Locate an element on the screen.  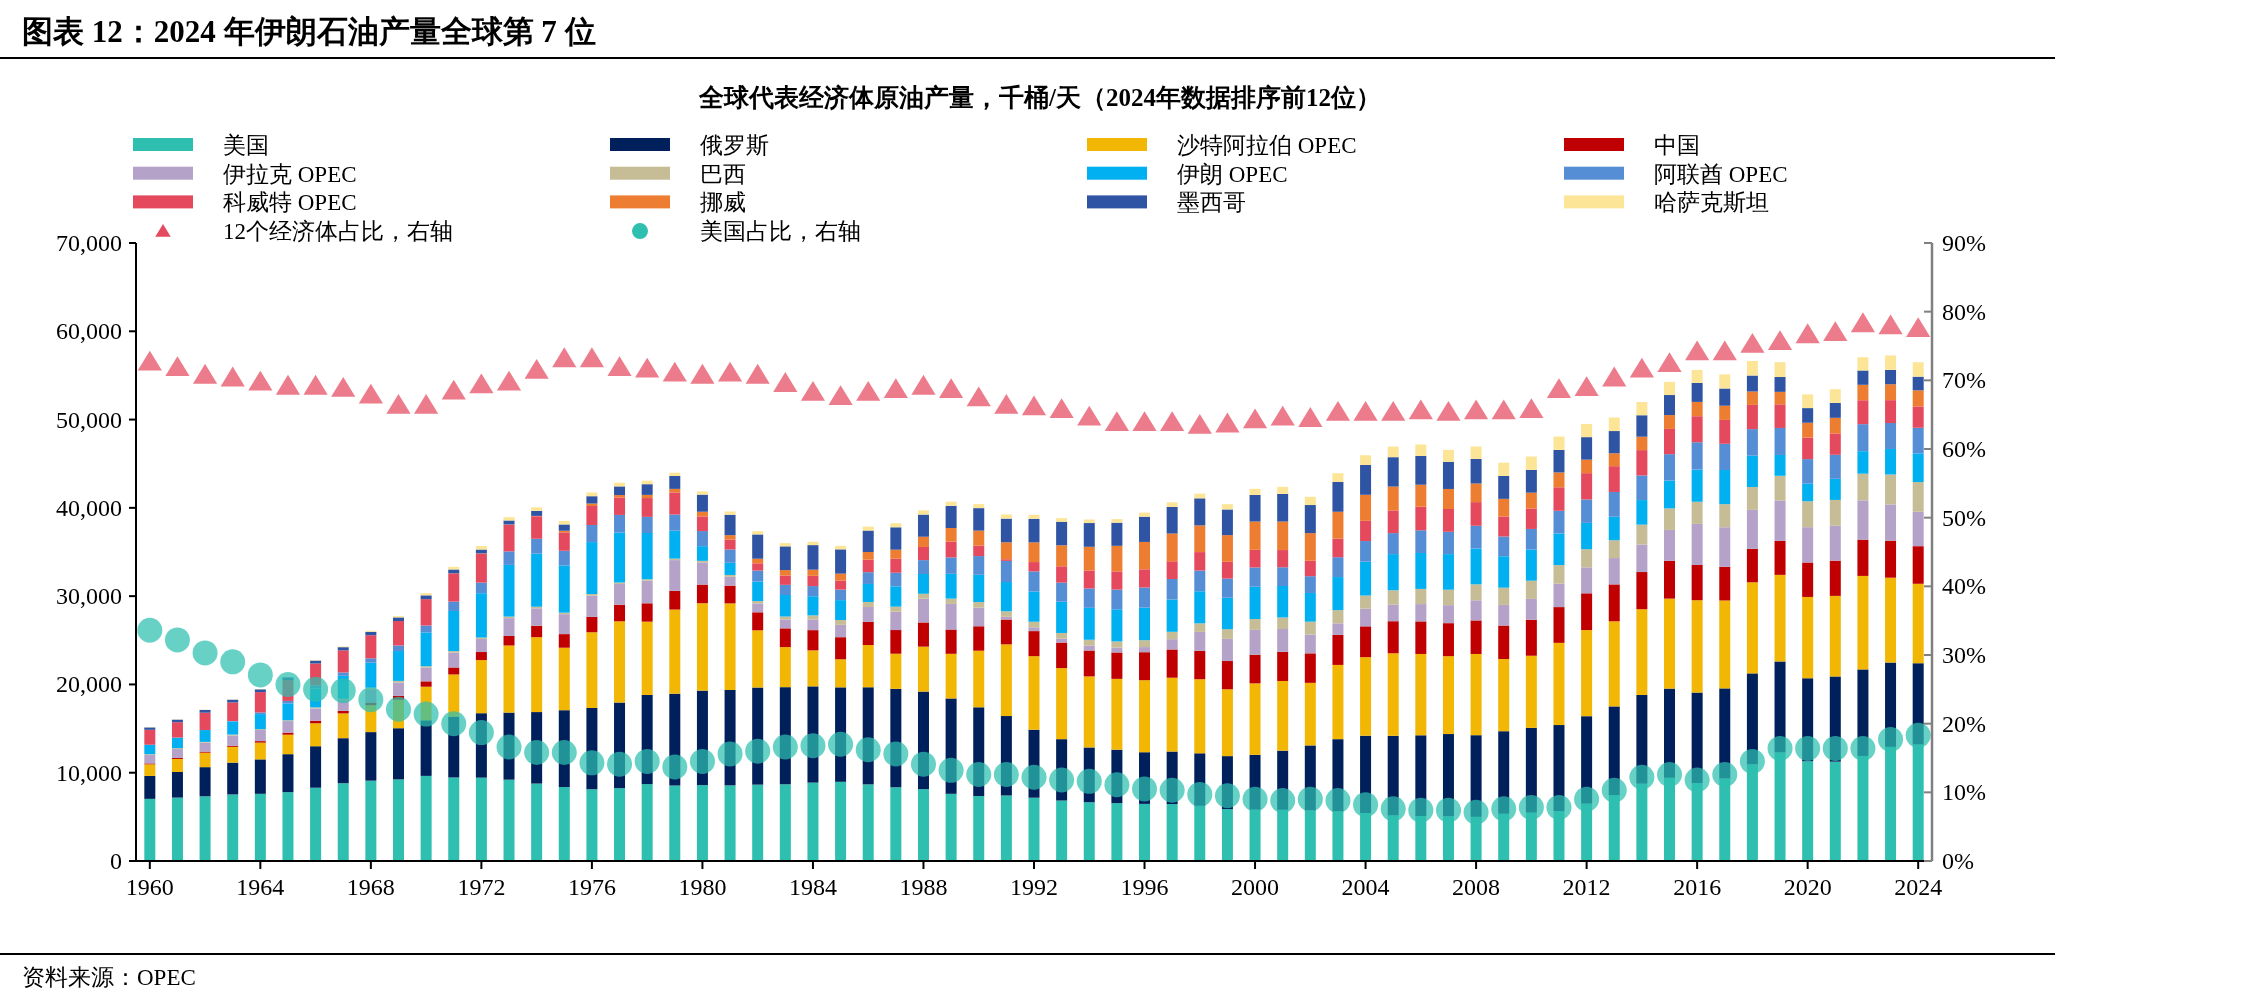
legend-label: 伊朗 OPEC is located at coordinates (1232, 174).